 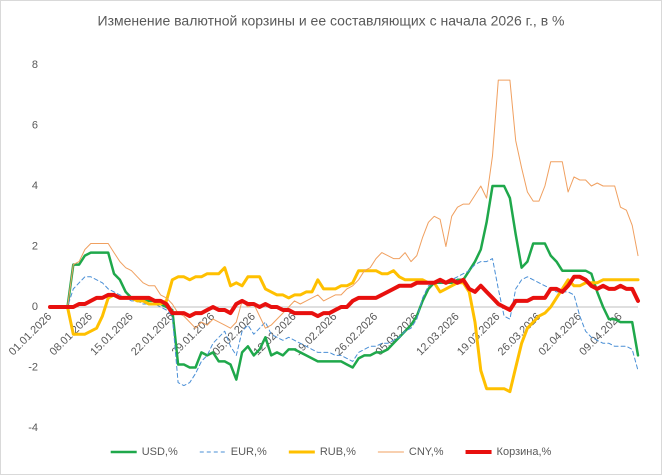 I want to click on y-tick-label: 4, so click(x=35, y=186).